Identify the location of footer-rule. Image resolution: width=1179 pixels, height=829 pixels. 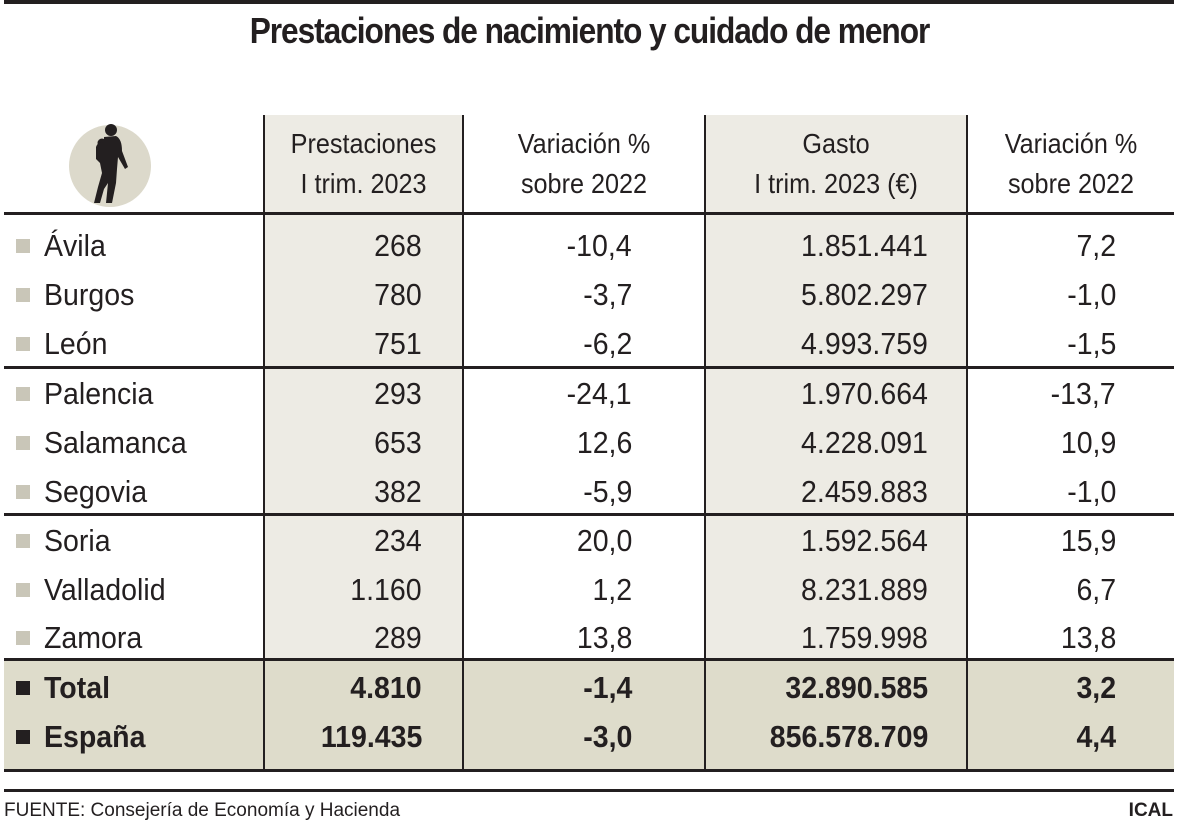
(589, 790).